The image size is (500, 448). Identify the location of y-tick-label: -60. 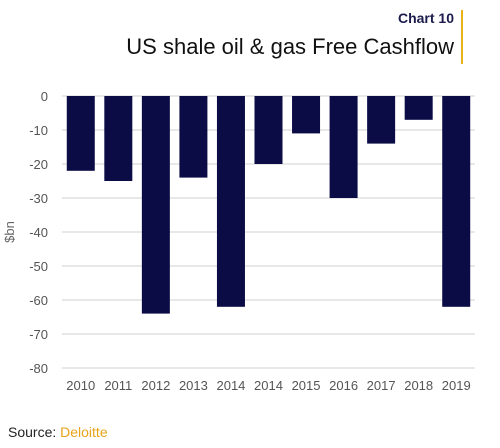
(38, 300).